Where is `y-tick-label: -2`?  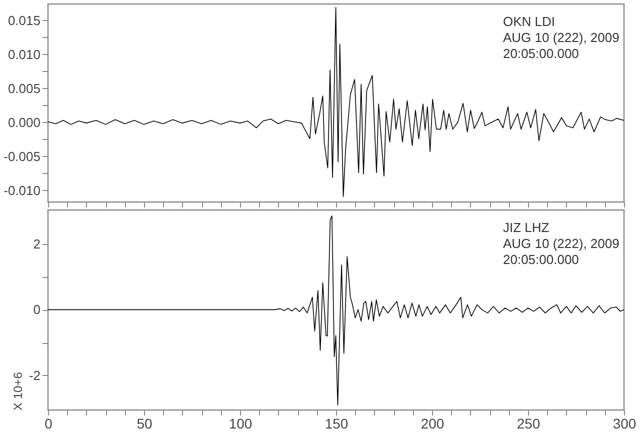
y-tick-label: -2 is located at coordinates (34, 375).